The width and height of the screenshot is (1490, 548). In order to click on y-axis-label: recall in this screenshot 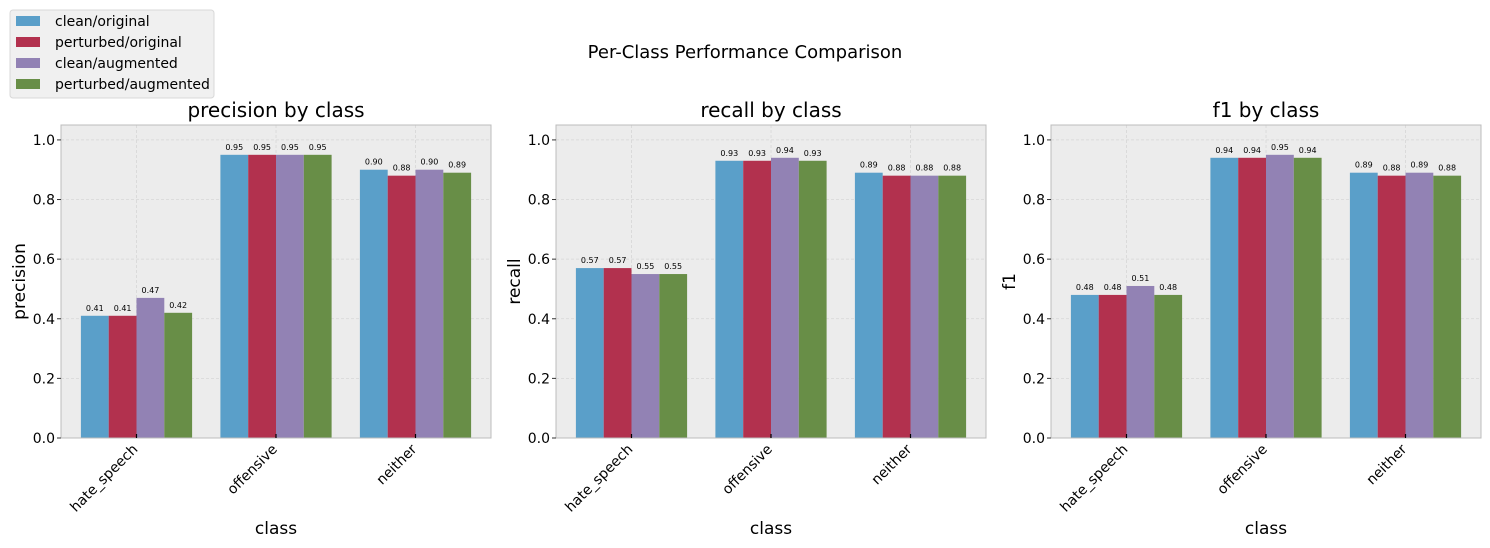, I will do `click(515, 281)`.